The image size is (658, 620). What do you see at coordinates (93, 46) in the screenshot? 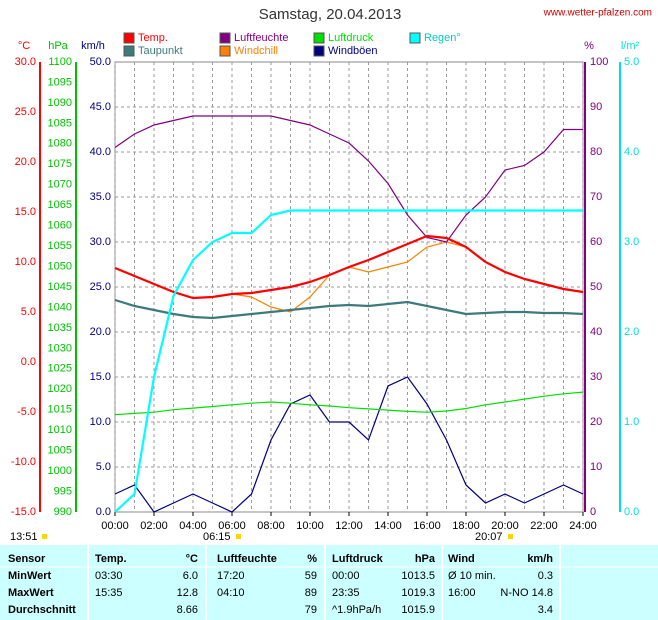
I see `axis-title: km/h` at bounding box center [93, 46].